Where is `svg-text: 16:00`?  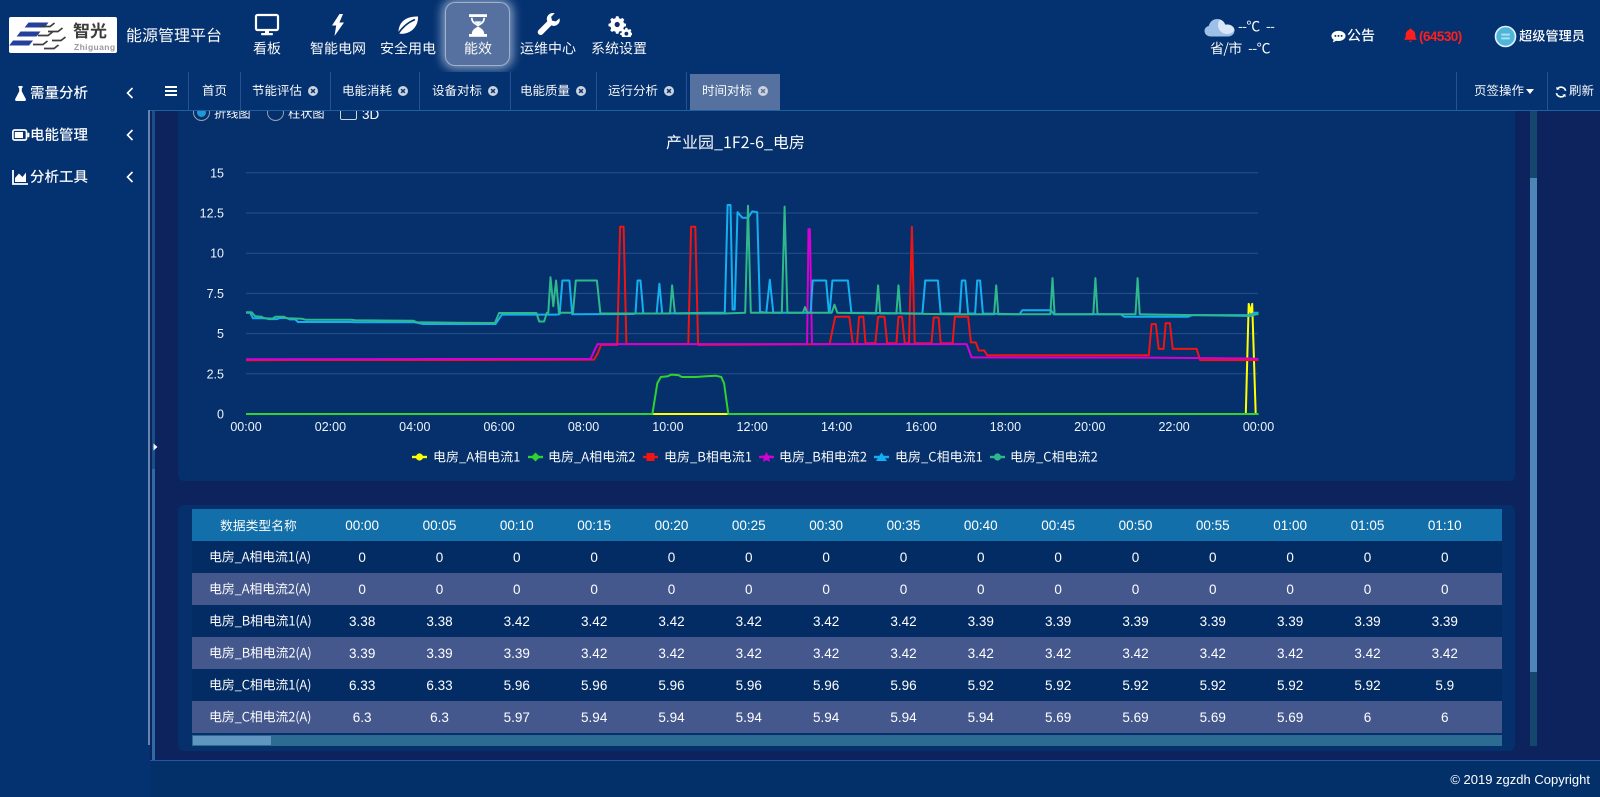
svg-text: 16:00 is located at coordinates (920, 427).